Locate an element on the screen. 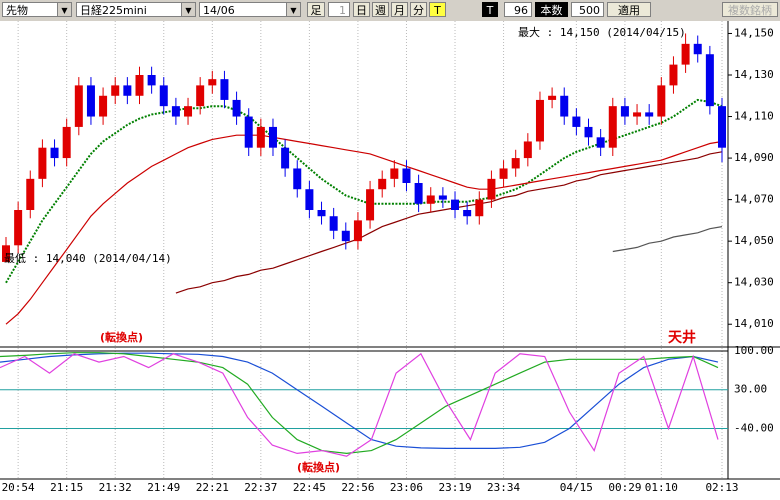 The height and width of the screenshot is (500, 780). y-tick-label: 14,070 is located at coordinates (754, 199).